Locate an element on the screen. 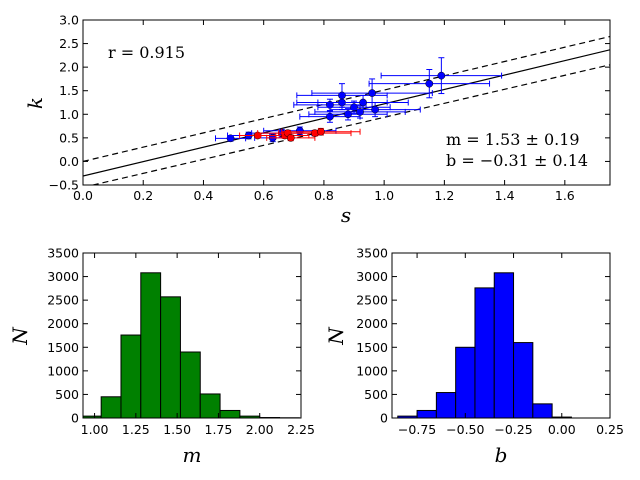  scatter-annotation-r: r = 0.915 is located at coordinates (146, 52).